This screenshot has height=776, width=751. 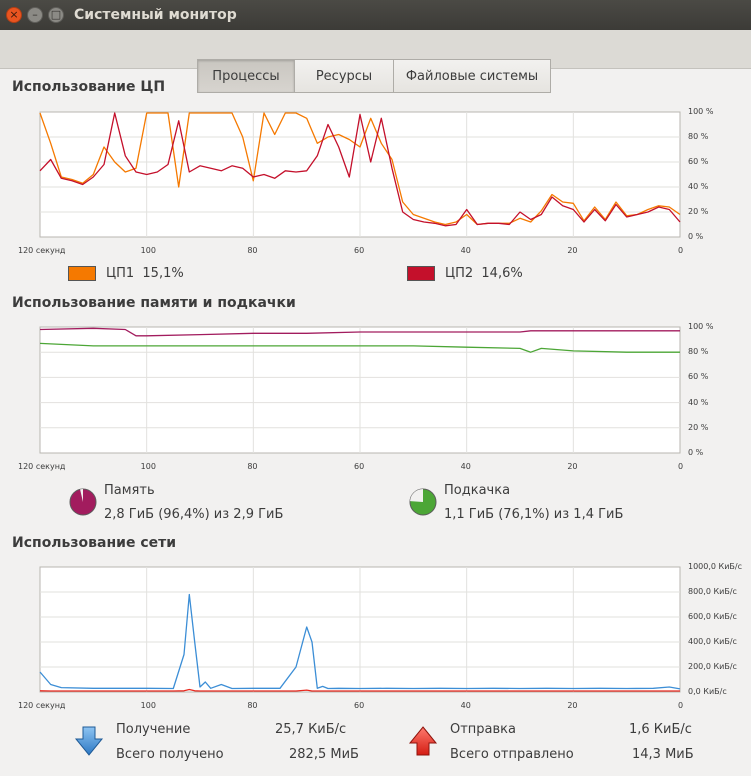 What do you see at coordinates (154, 303) in the screenshot?
I see `memory-section-title: Использование памяти и подкачки` at bounding box center [154, 303].